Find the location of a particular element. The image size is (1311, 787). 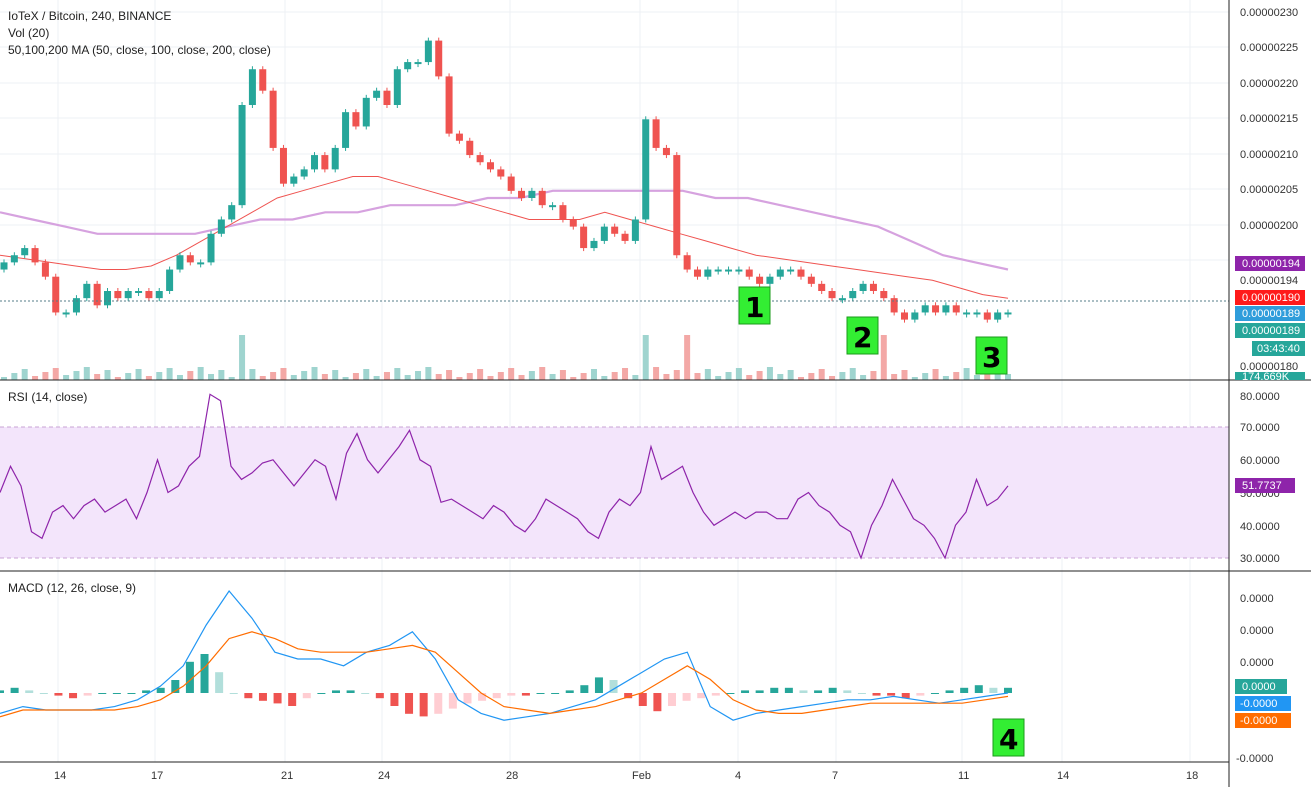

macd-histogram is located at coordinates (506, 685).